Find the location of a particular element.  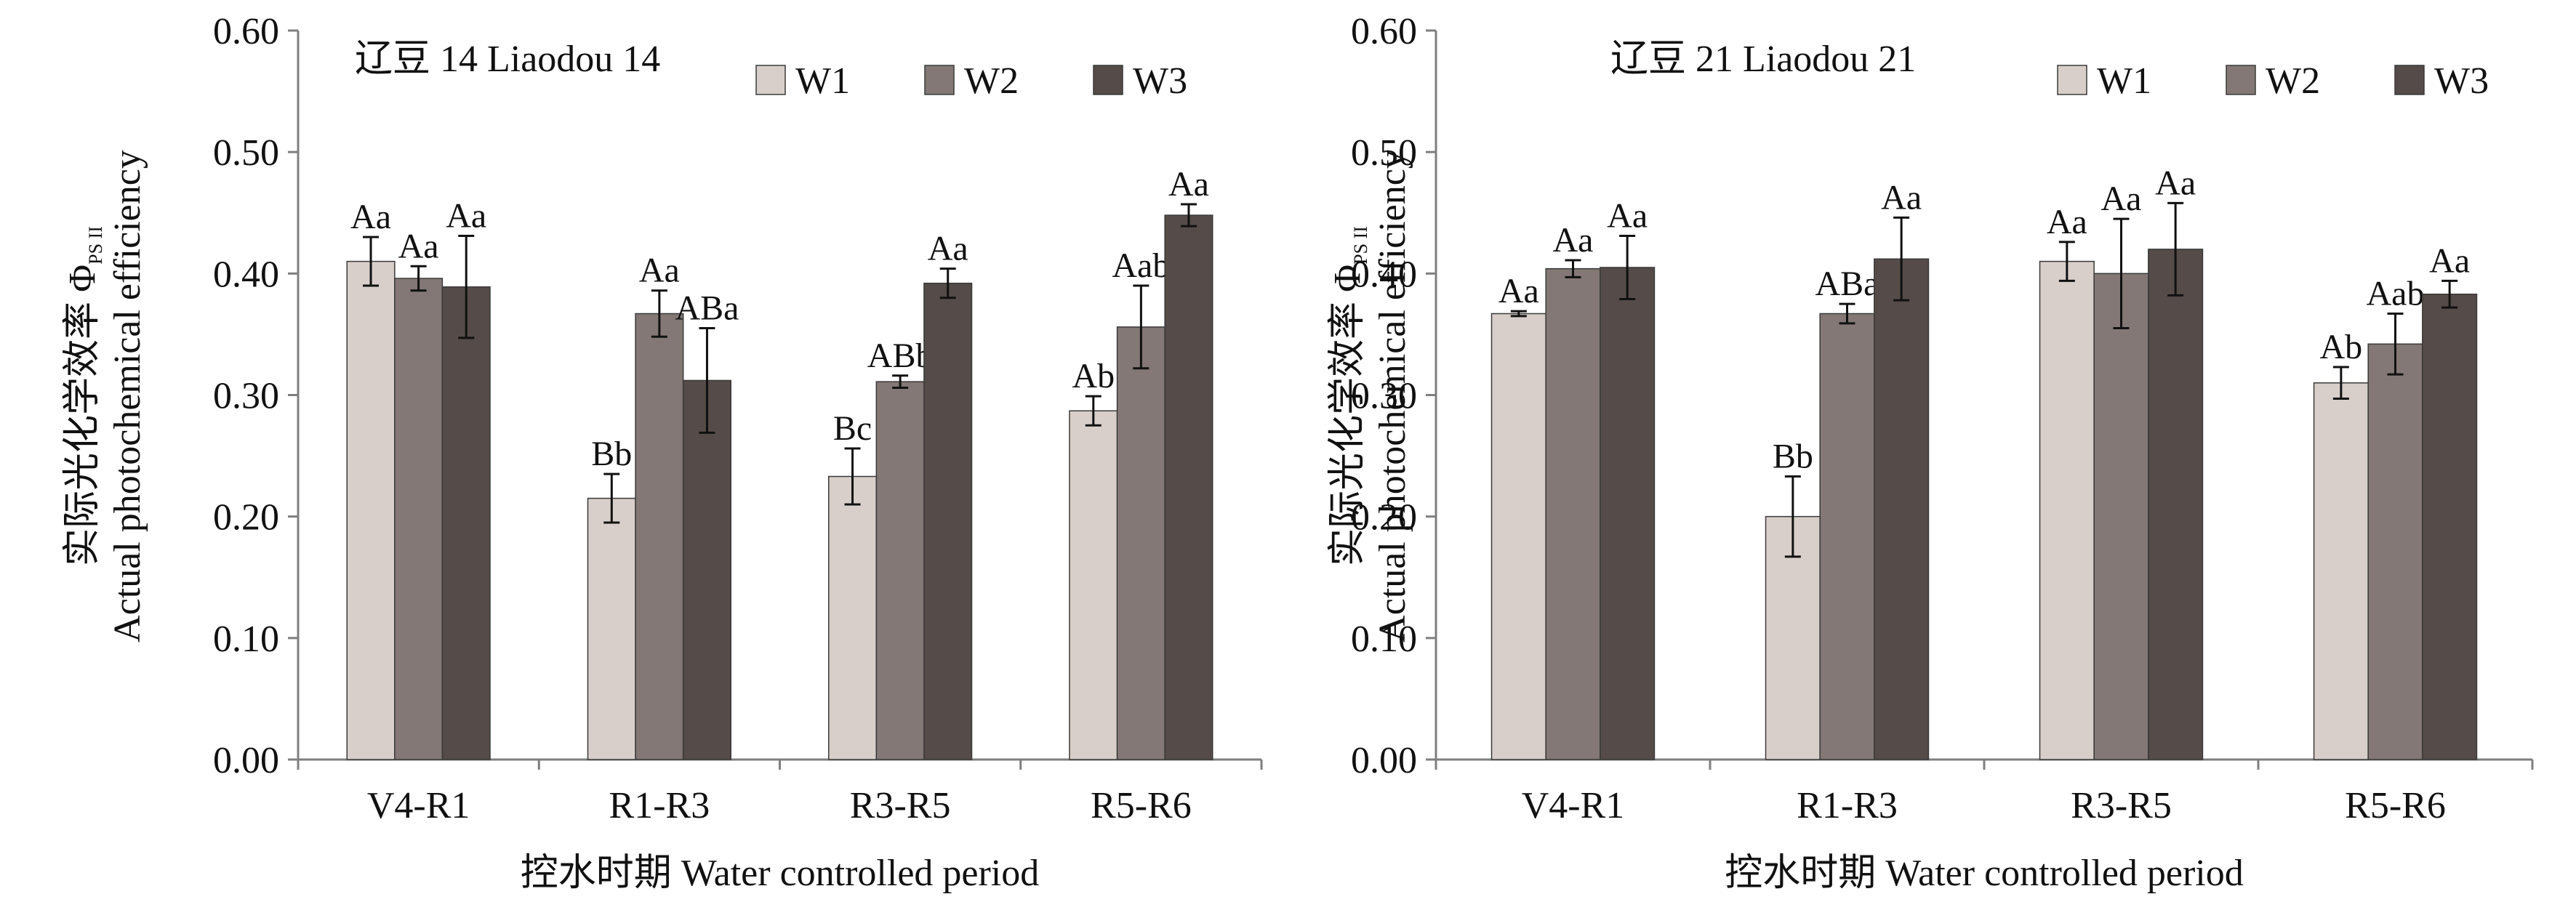

significance-label: Bc is located at coordinates (853, 428).